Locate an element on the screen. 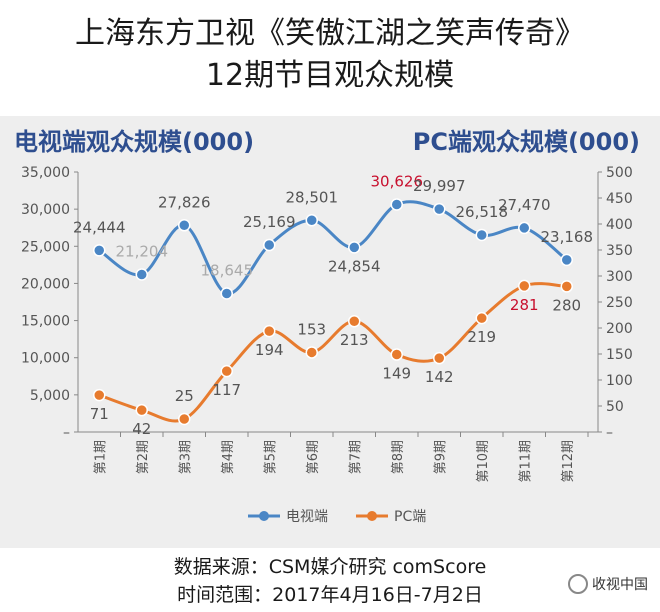  pc-data-label: 194 is located at coordinates (269, 350).